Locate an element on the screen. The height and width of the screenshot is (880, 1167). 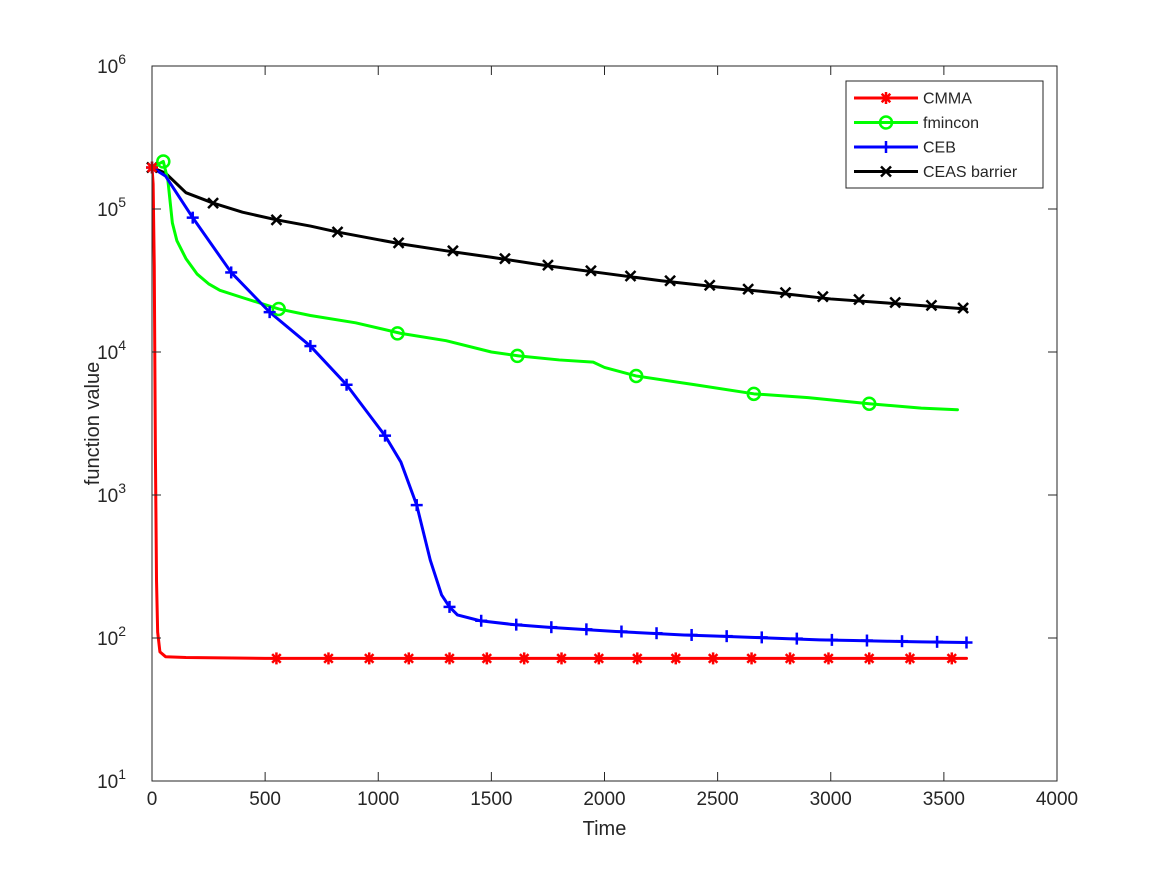
y-tick-exponent: 3 is located at coordinates (122, 488).